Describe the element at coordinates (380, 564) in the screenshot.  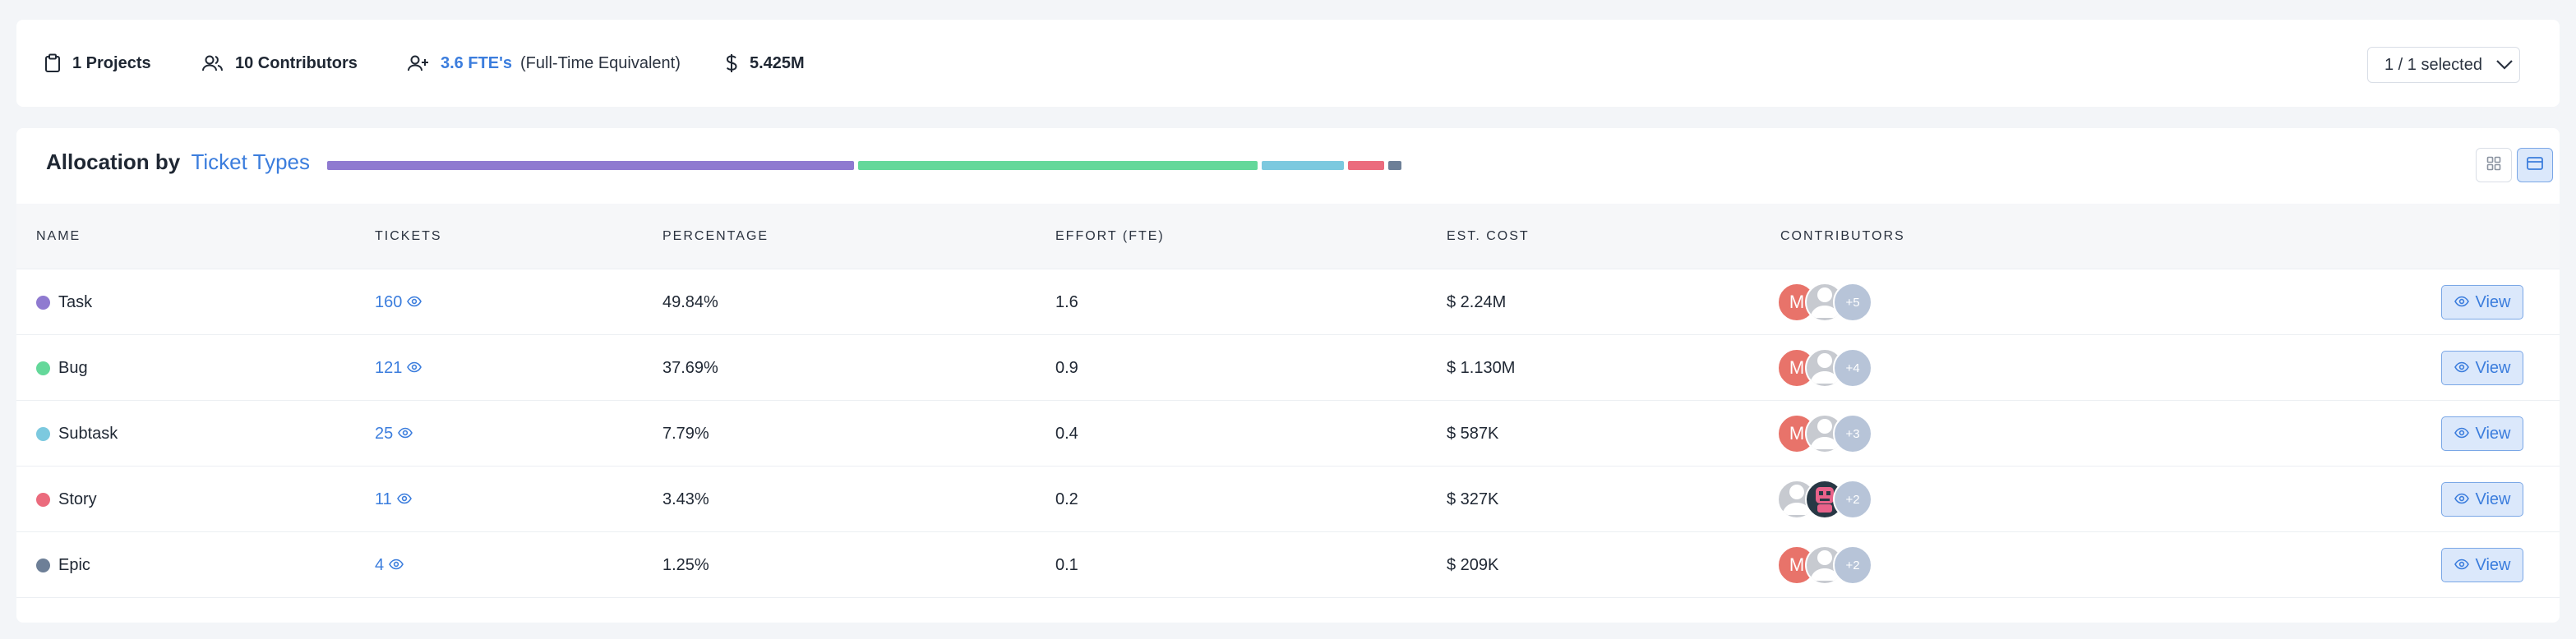
I see `tickets-count: 4` at that location.